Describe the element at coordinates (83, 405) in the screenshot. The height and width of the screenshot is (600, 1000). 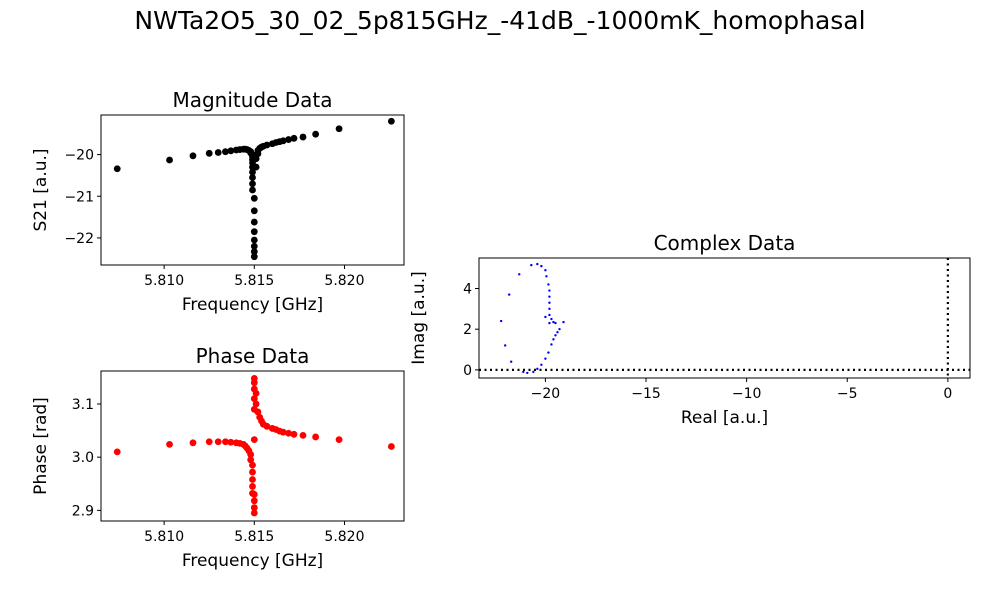
I see `phase-y-tick-label: 3.1` at that location.